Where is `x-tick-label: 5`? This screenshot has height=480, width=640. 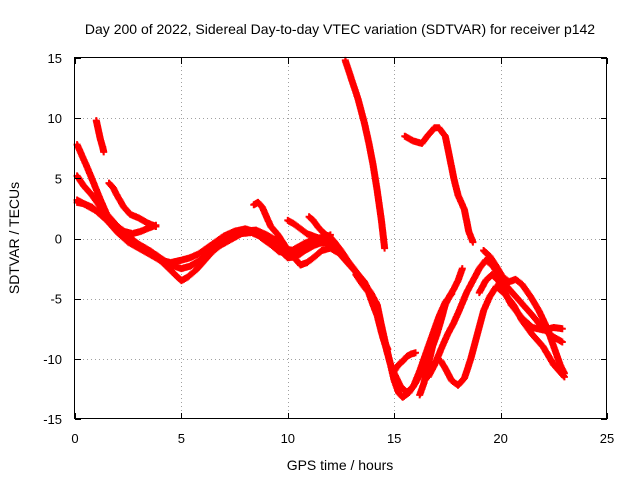 x-tick-label: 5 is located at coordinates (181, 438).